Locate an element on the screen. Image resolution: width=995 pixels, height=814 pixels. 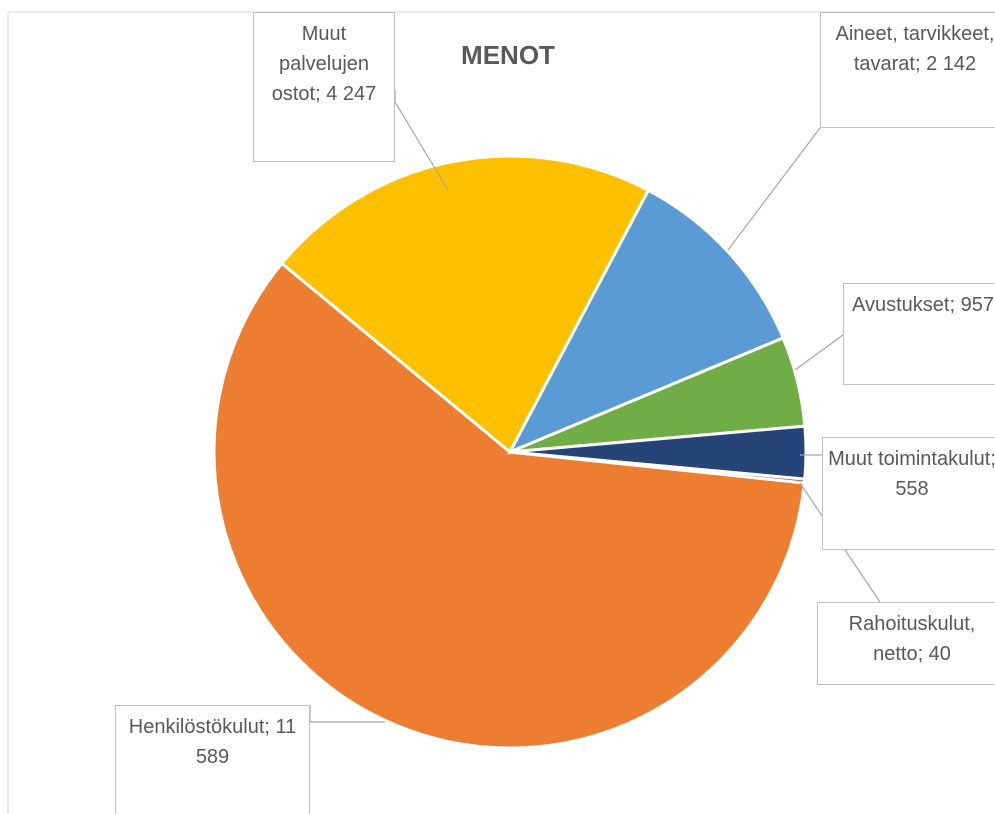
value-label: ; 40 is located at coordinates (934, 654).